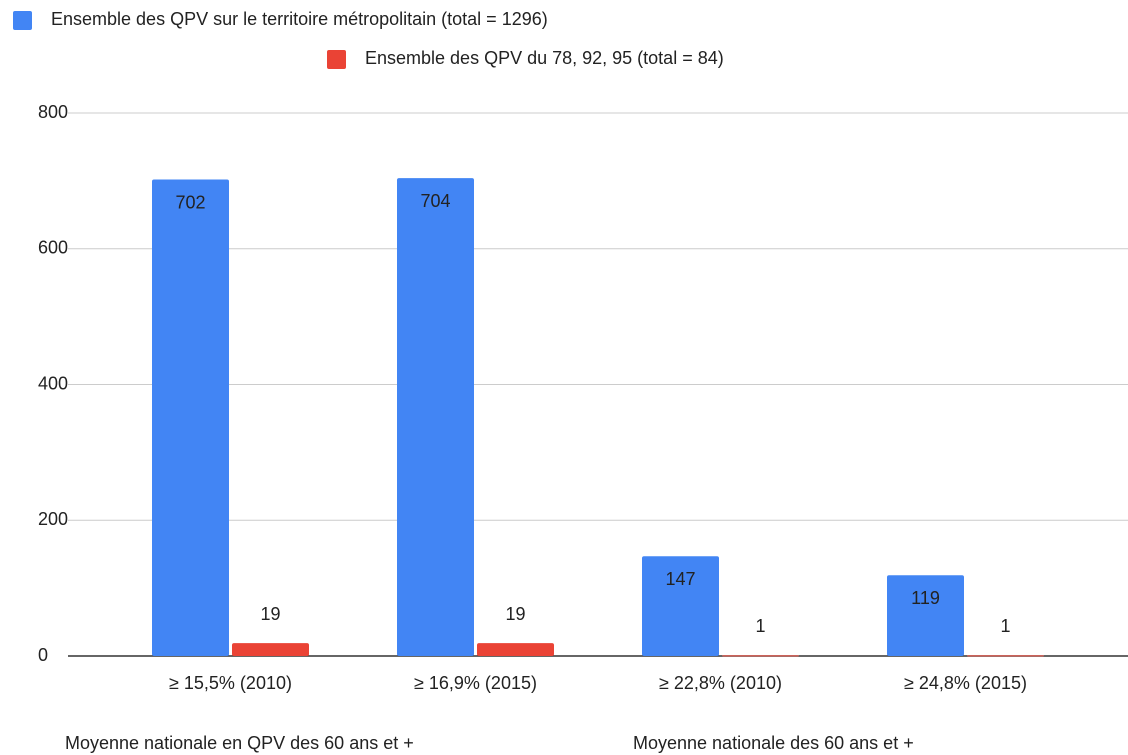 The image size is (1128, 755). Describe the element at coordinates (773, 743) in the screenshot. I see `group-label: Moyenne nationale des 60 ans et +` at that location.